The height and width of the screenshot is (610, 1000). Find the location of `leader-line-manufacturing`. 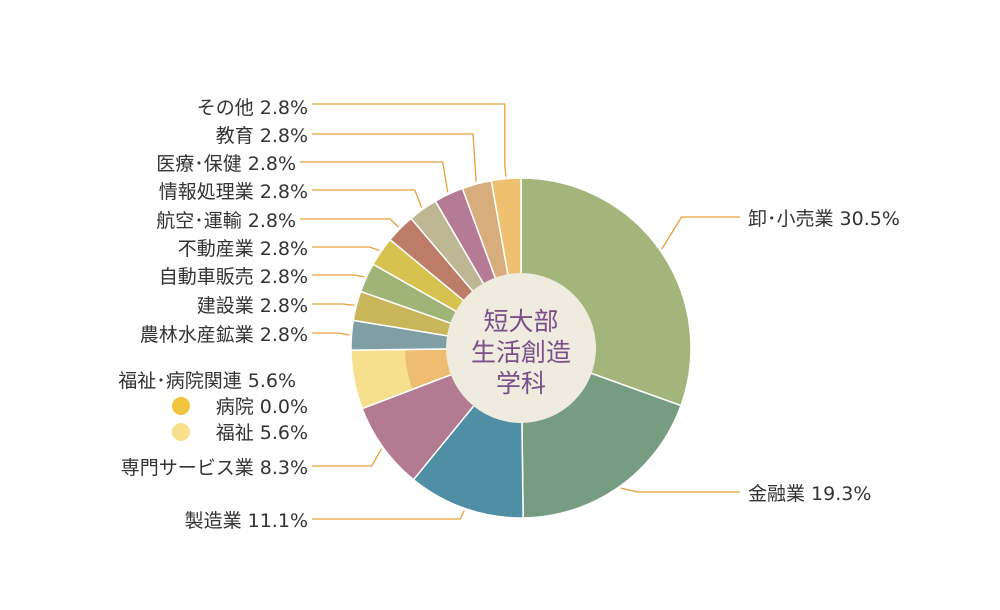

leader-line-manufacturing is located at coordinates (388, 515).